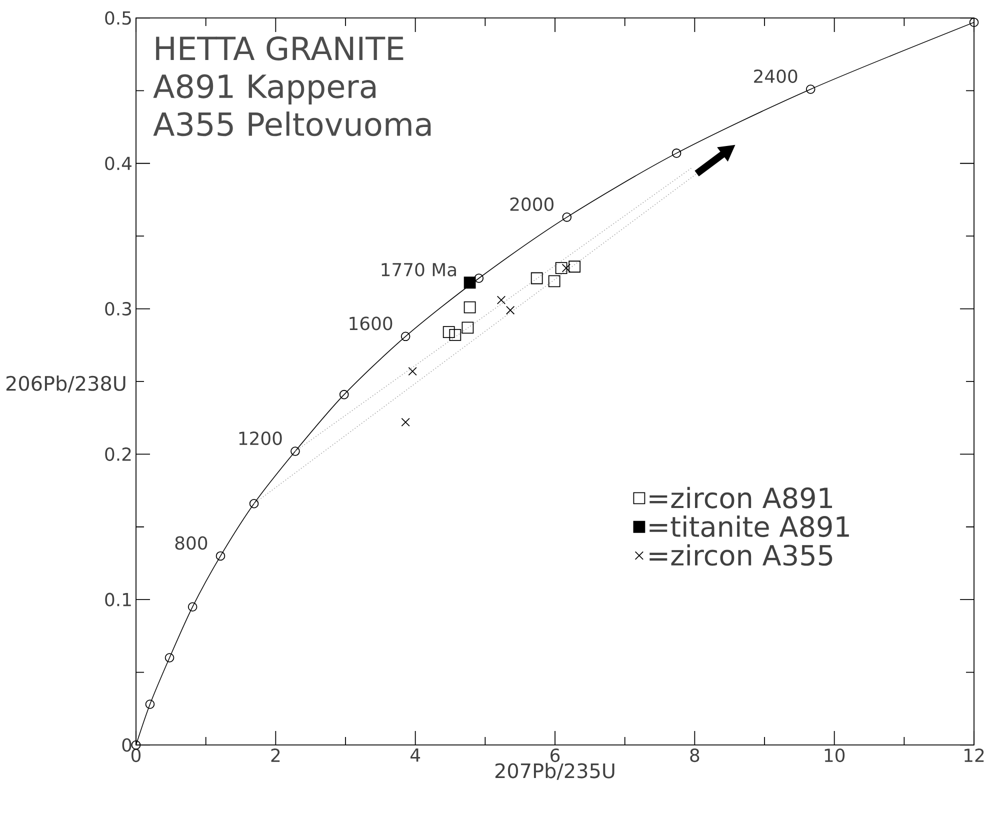 The image size is (990, 814). I want to click on x-tick-label: 0, so click(136, 755).